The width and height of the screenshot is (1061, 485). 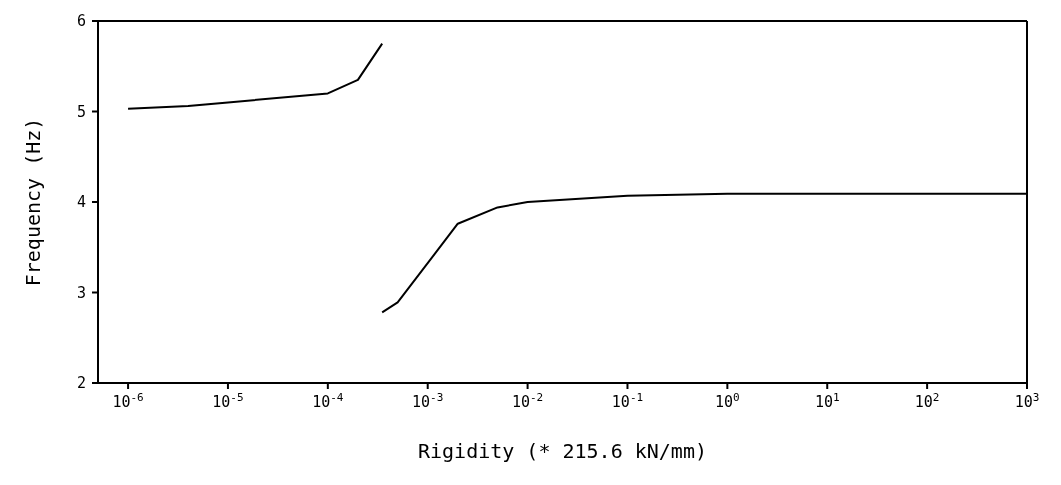 What do you see at coordinates (428, 400) in the screenshot?
I see `x-tick-label: 10$^{-3}$` at bounding box center [428, 400].